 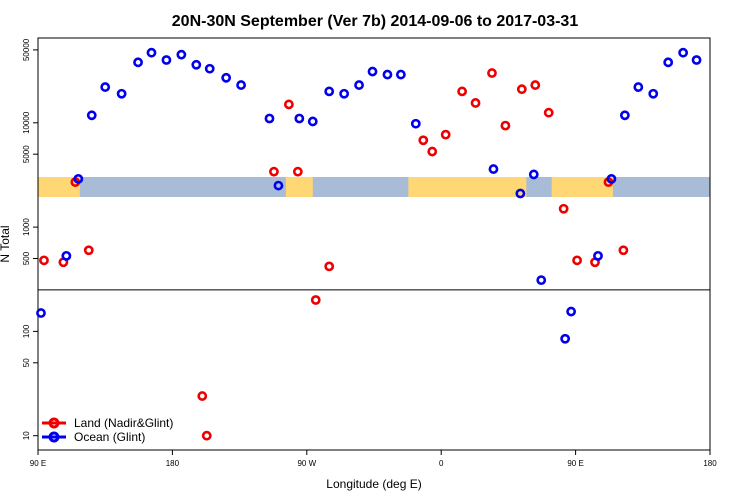 I want to click on world-map-strip, so click(x=374, y=187).